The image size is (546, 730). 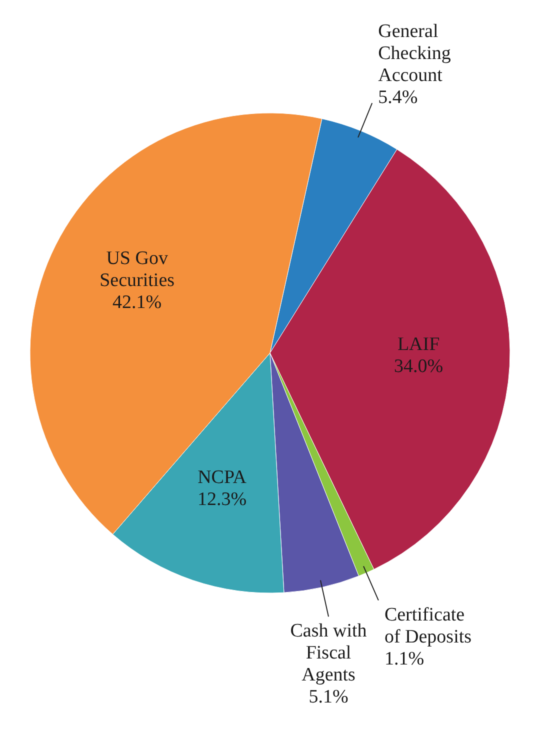 I want to click on slice-label: Cash with Fiscal Agents, so click(x=329, y=653).